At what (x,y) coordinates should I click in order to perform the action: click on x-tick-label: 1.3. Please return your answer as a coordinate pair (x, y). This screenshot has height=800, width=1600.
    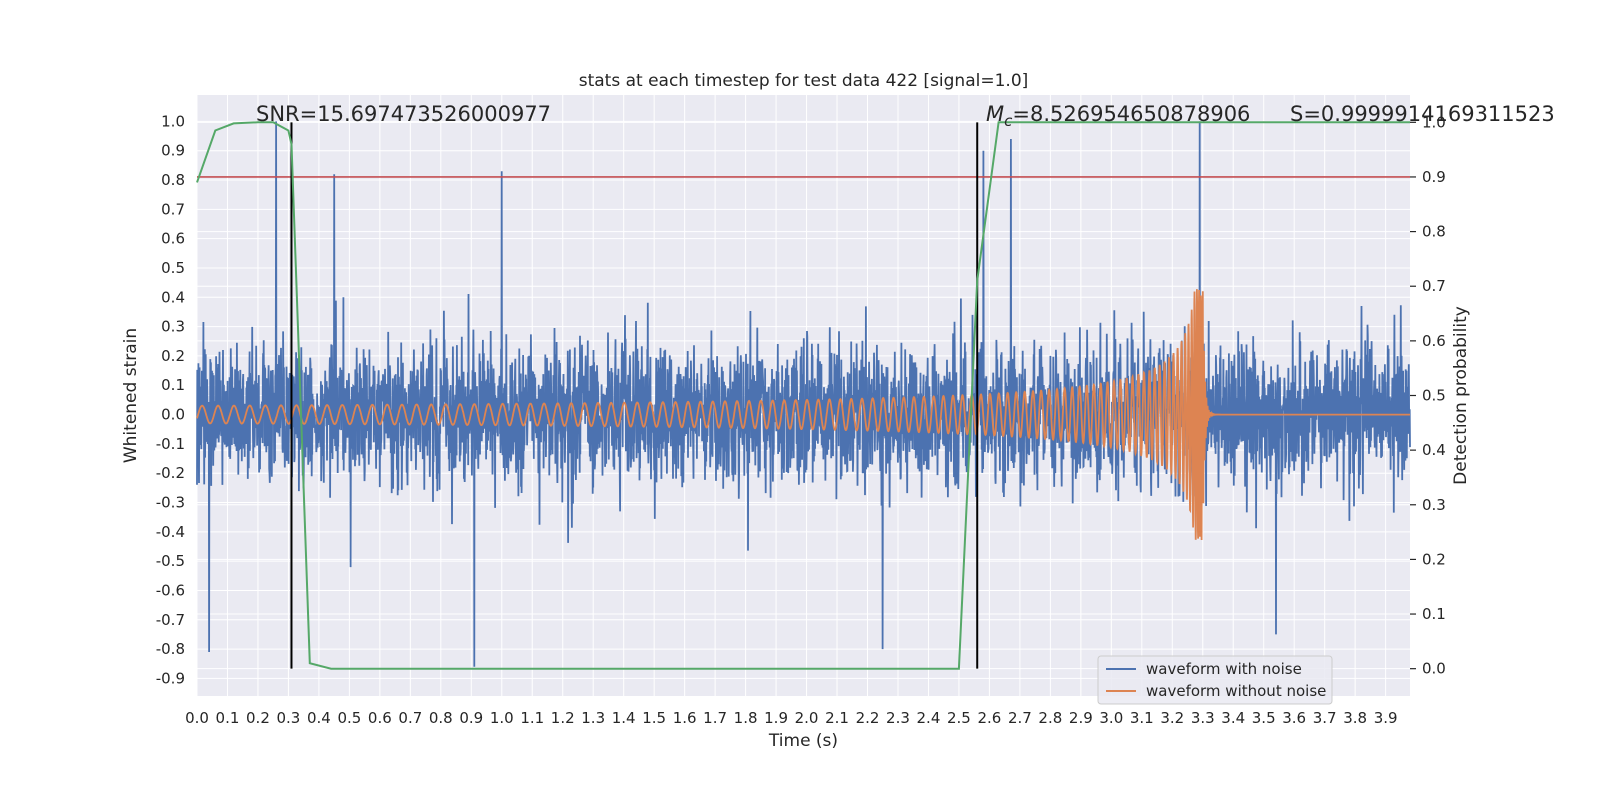
    Looking at the image, I should click on (593, 718).